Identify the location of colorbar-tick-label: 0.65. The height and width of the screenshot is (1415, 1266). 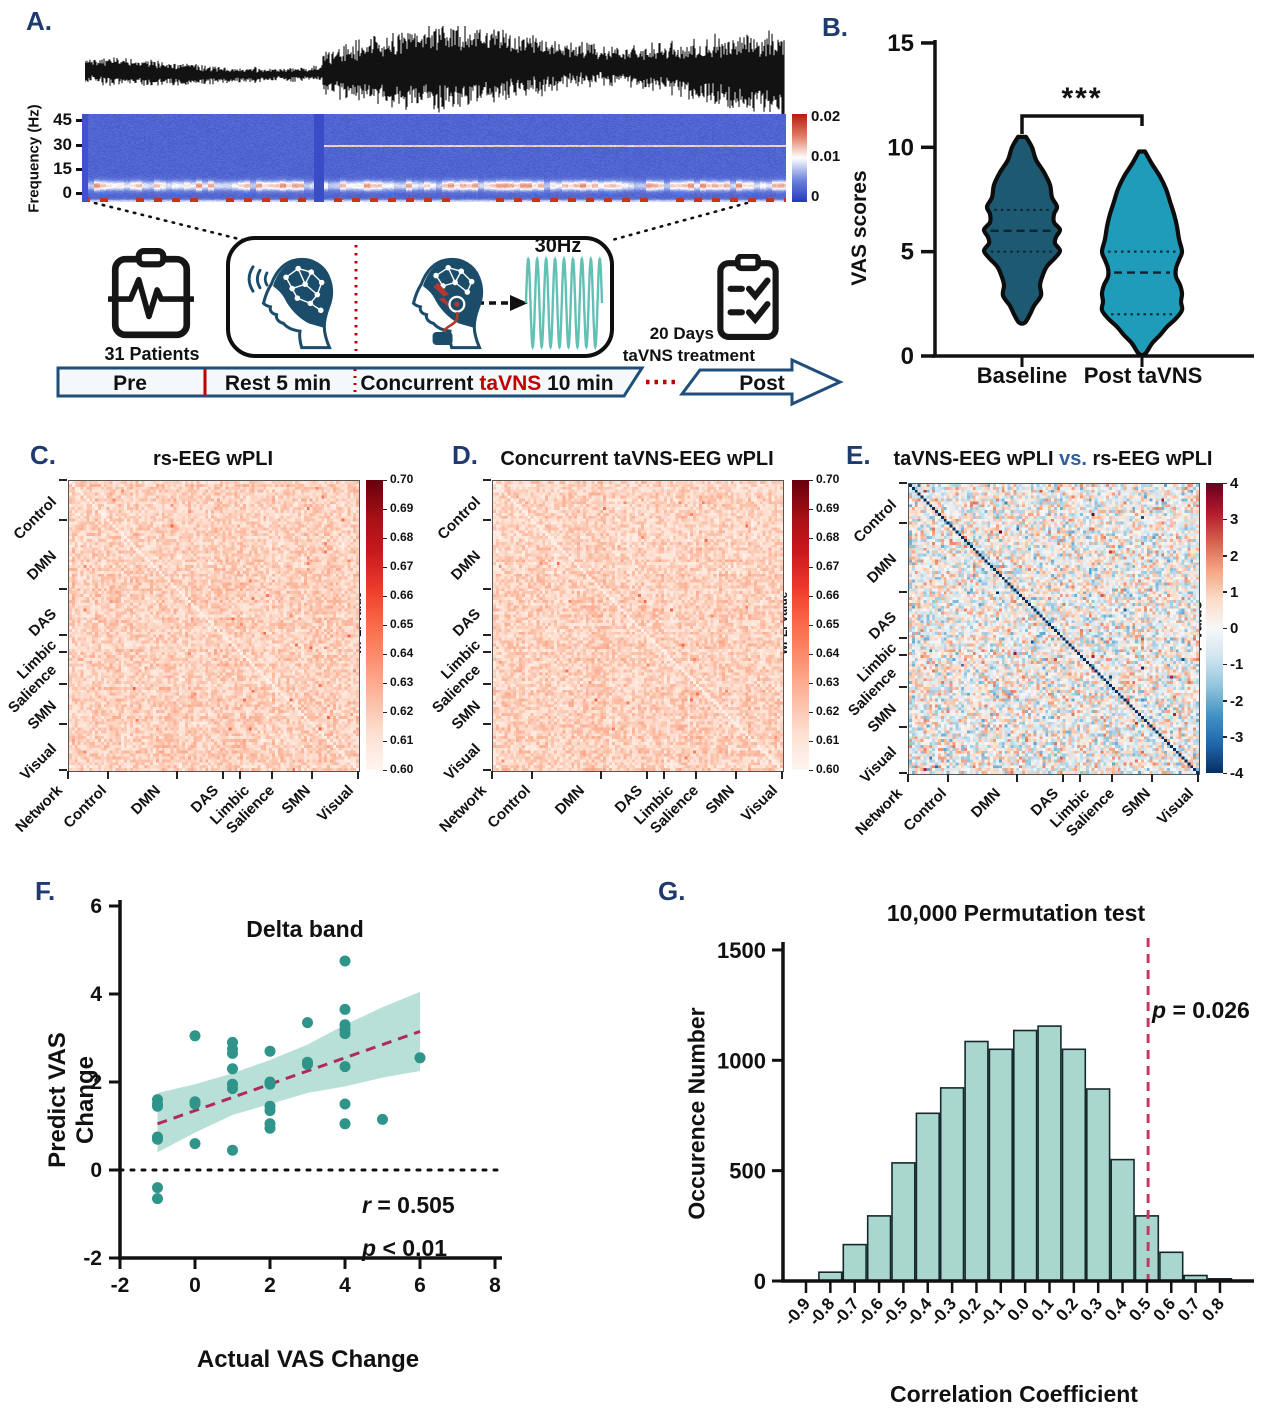
(828, 624).